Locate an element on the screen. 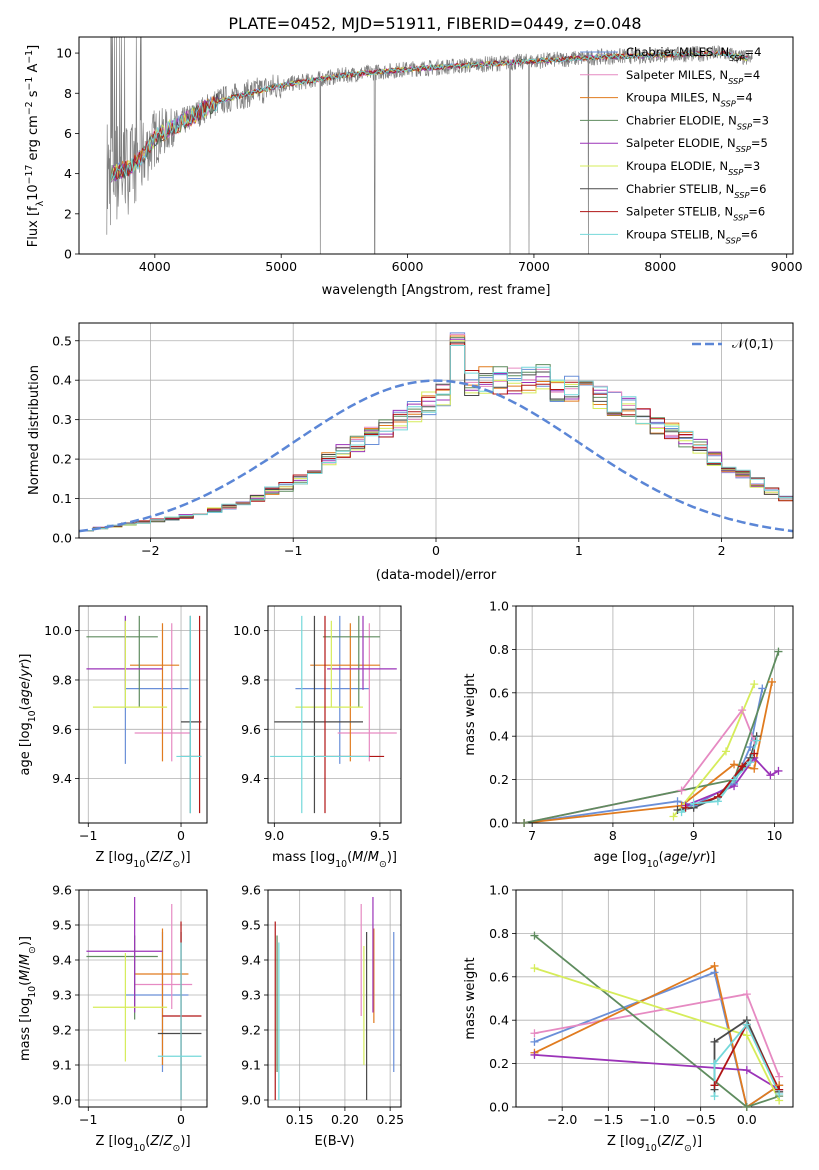 This screenshot has width=819, height=1170. label-part: Salpeter ELODIE, N is located at coordinates (681, 143).